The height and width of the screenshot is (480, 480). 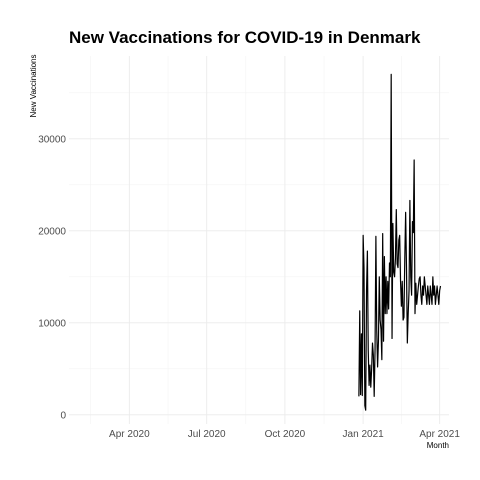 I want to click on x-tick-label: Oct 2020, so click(x=285, y=434).